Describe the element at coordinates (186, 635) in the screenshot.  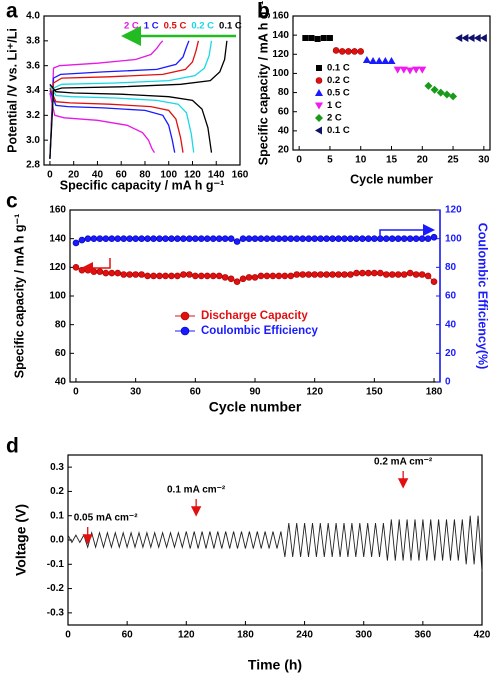
I see `x-tick-label: 120` at that location.